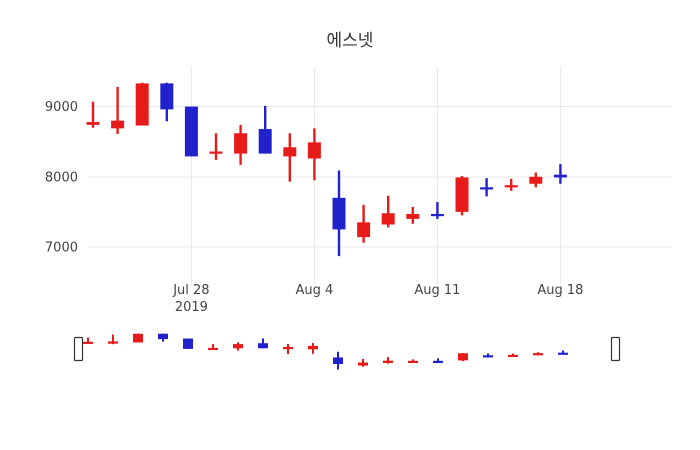 The height and width of the screenshot is (450, 700). I want to click on range-selector-right-handle, so click(615, 349).